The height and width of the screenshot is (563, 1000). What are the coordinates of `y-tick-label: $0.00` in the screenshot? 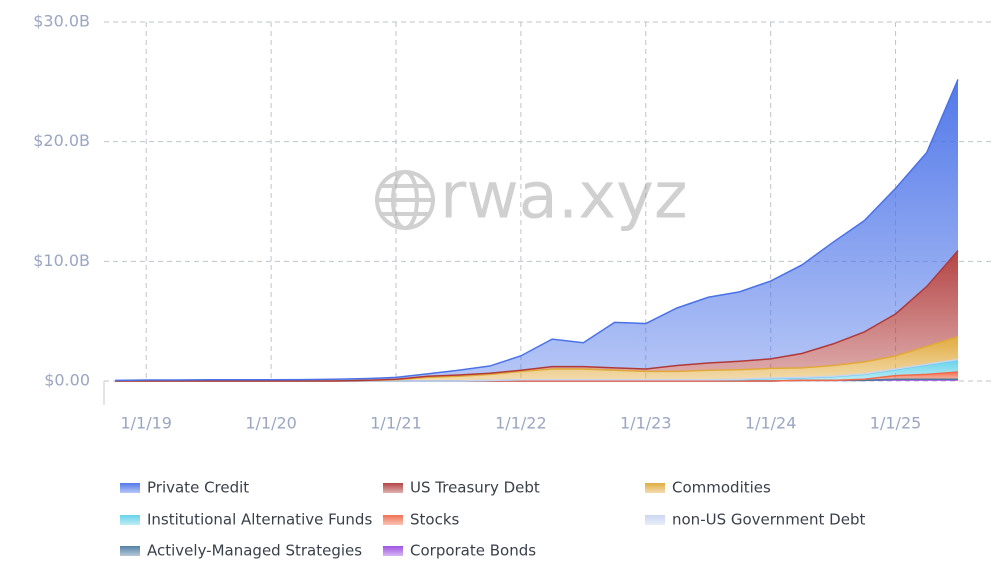 It's located at (67, 380).